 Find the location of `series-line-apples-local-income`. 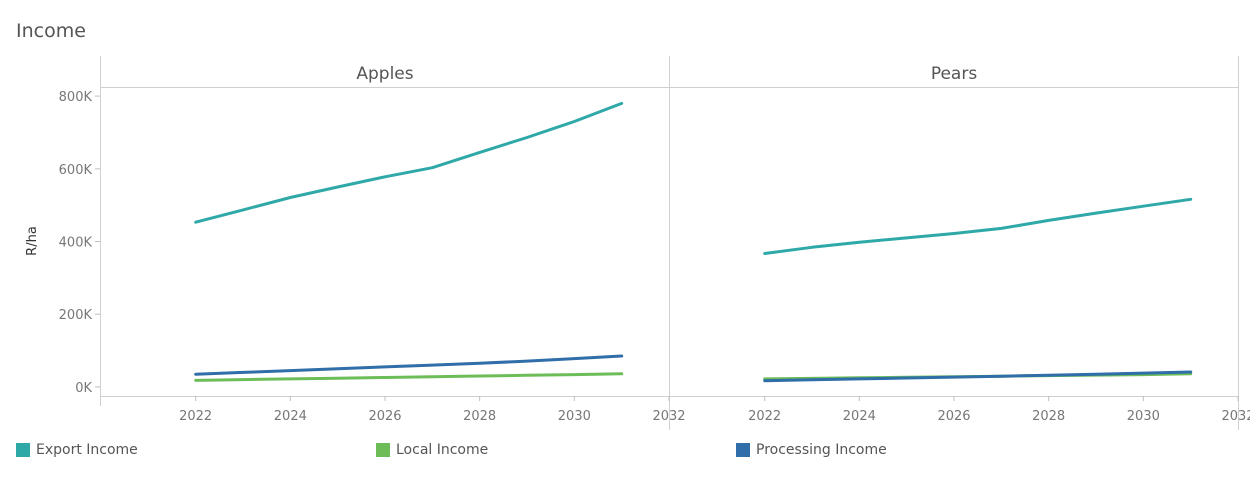

series-line-apples-local-income is located at coordinates (409, 377).